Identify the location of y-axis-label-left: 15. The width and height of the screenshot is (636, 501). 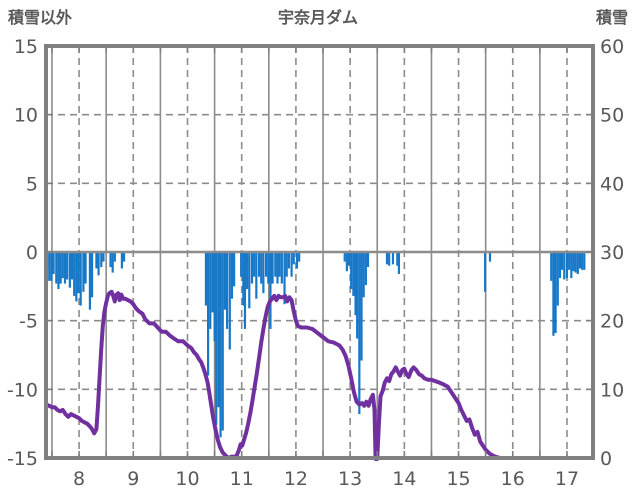
(26, 47).